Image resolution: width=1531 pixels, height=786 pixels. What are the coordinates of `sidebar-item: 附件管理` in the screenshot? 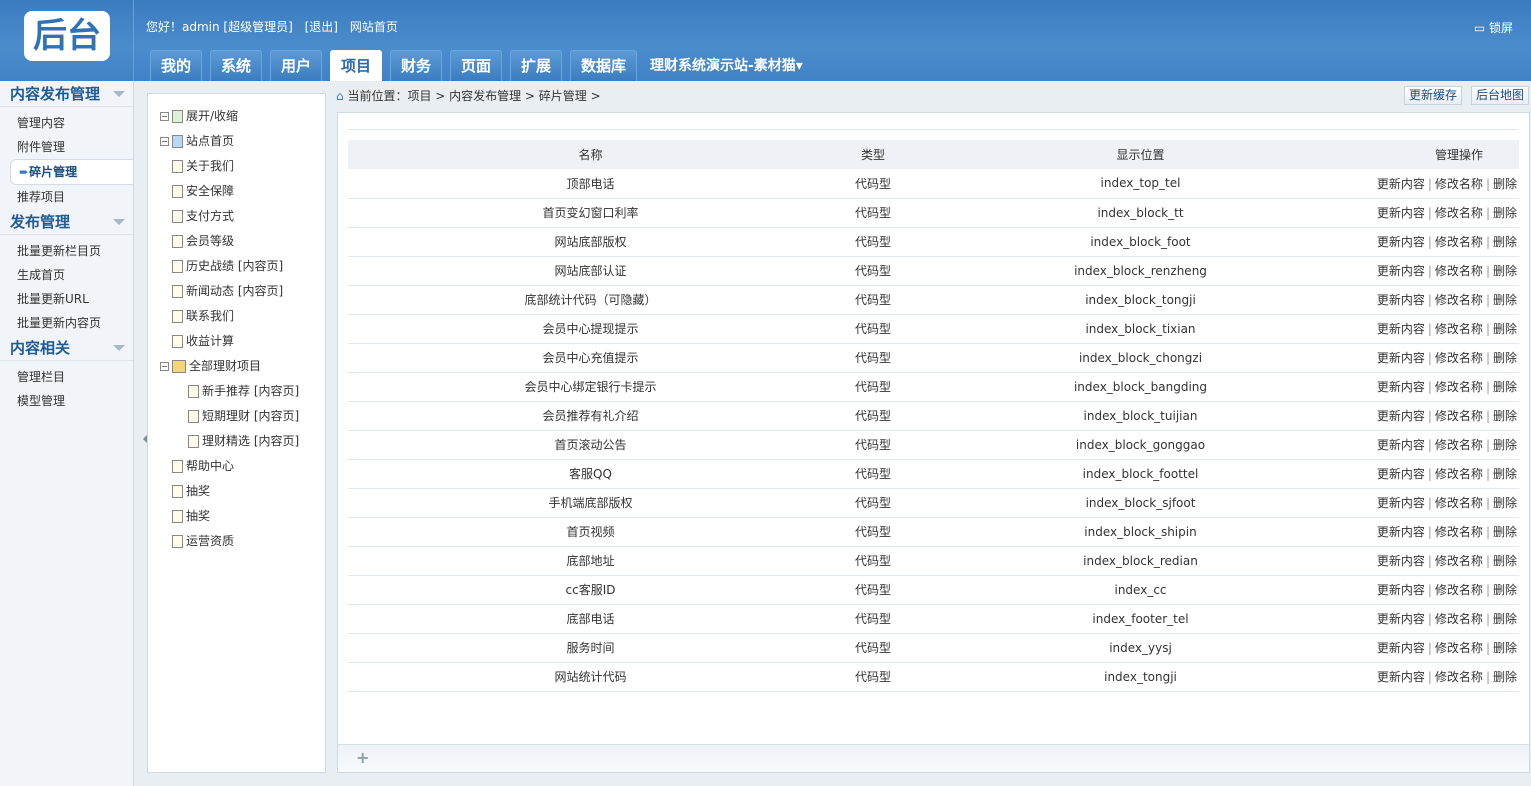 It's located at (66, 147).